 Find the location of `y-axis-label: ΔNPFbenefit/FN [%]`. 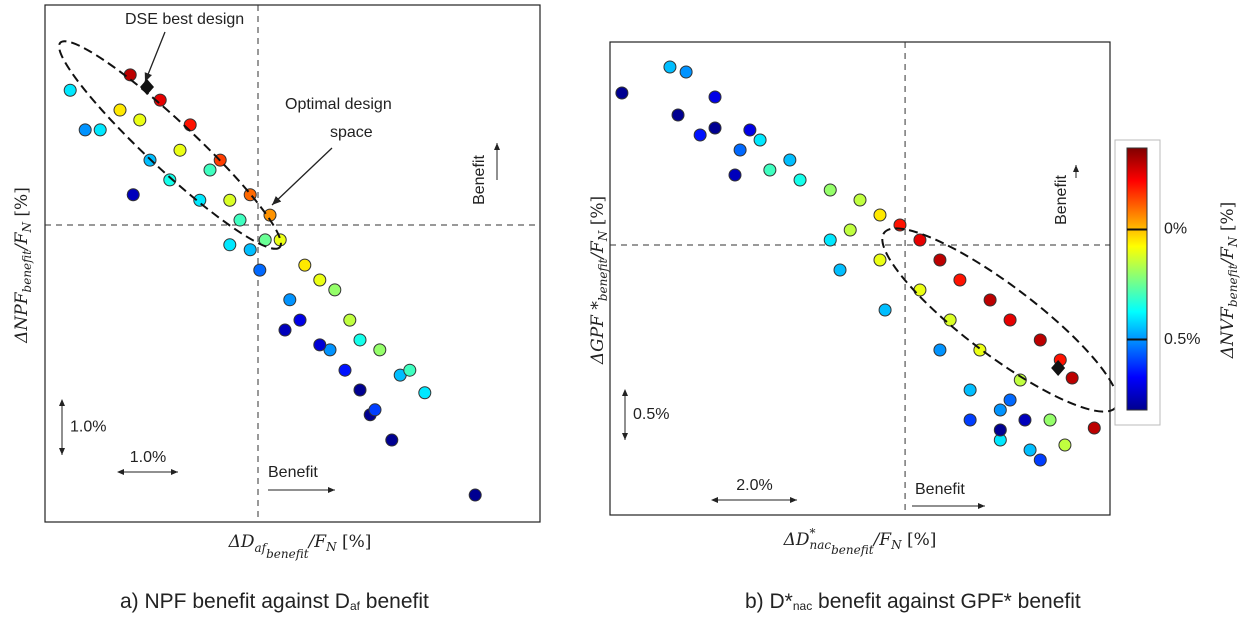

y-axis-label: ΔNPFbenefit/FN [%] is located at coordinates (23, 265).